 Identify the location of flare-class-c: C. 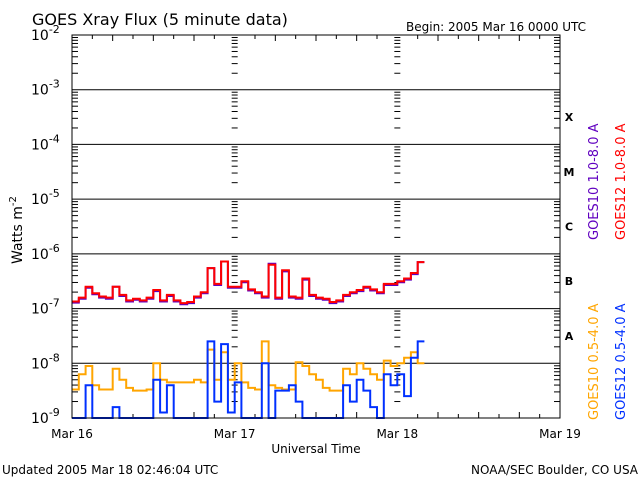
(569, 227).